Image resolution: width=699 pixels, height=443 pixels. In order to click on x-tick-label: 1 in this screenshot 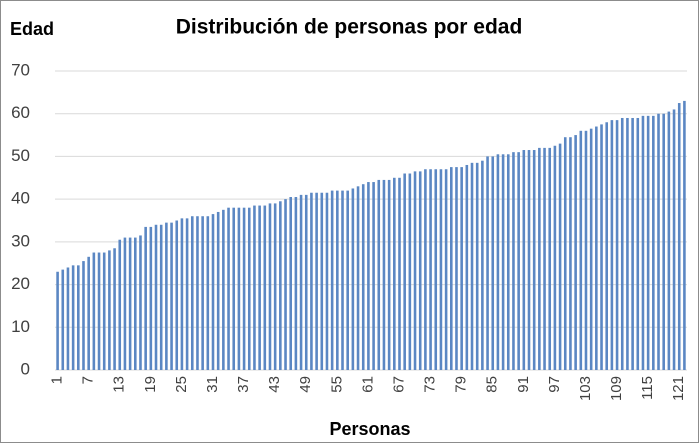, I will do `click(57, 380)`.